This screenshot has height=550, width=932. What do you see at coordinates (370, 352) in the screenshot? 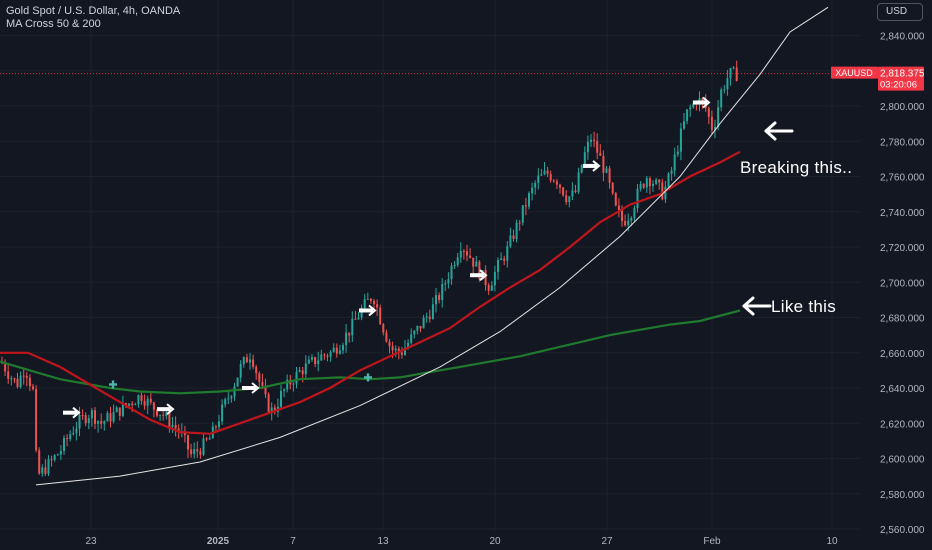
I see `ma200-line` at bounding box center [370, 352].